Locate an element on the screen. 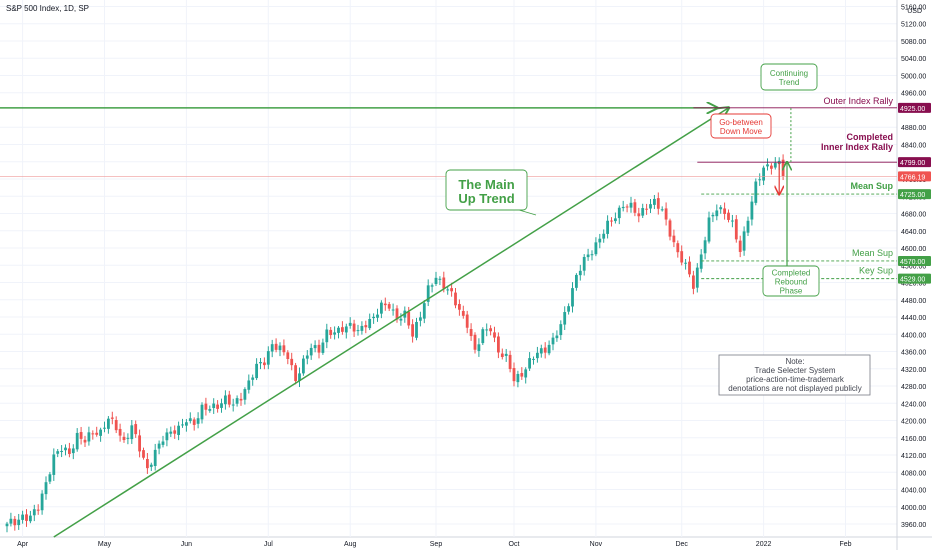 This screenshot has height=555, width=932. rebound-callout-box is located at coordinates (791, 281).